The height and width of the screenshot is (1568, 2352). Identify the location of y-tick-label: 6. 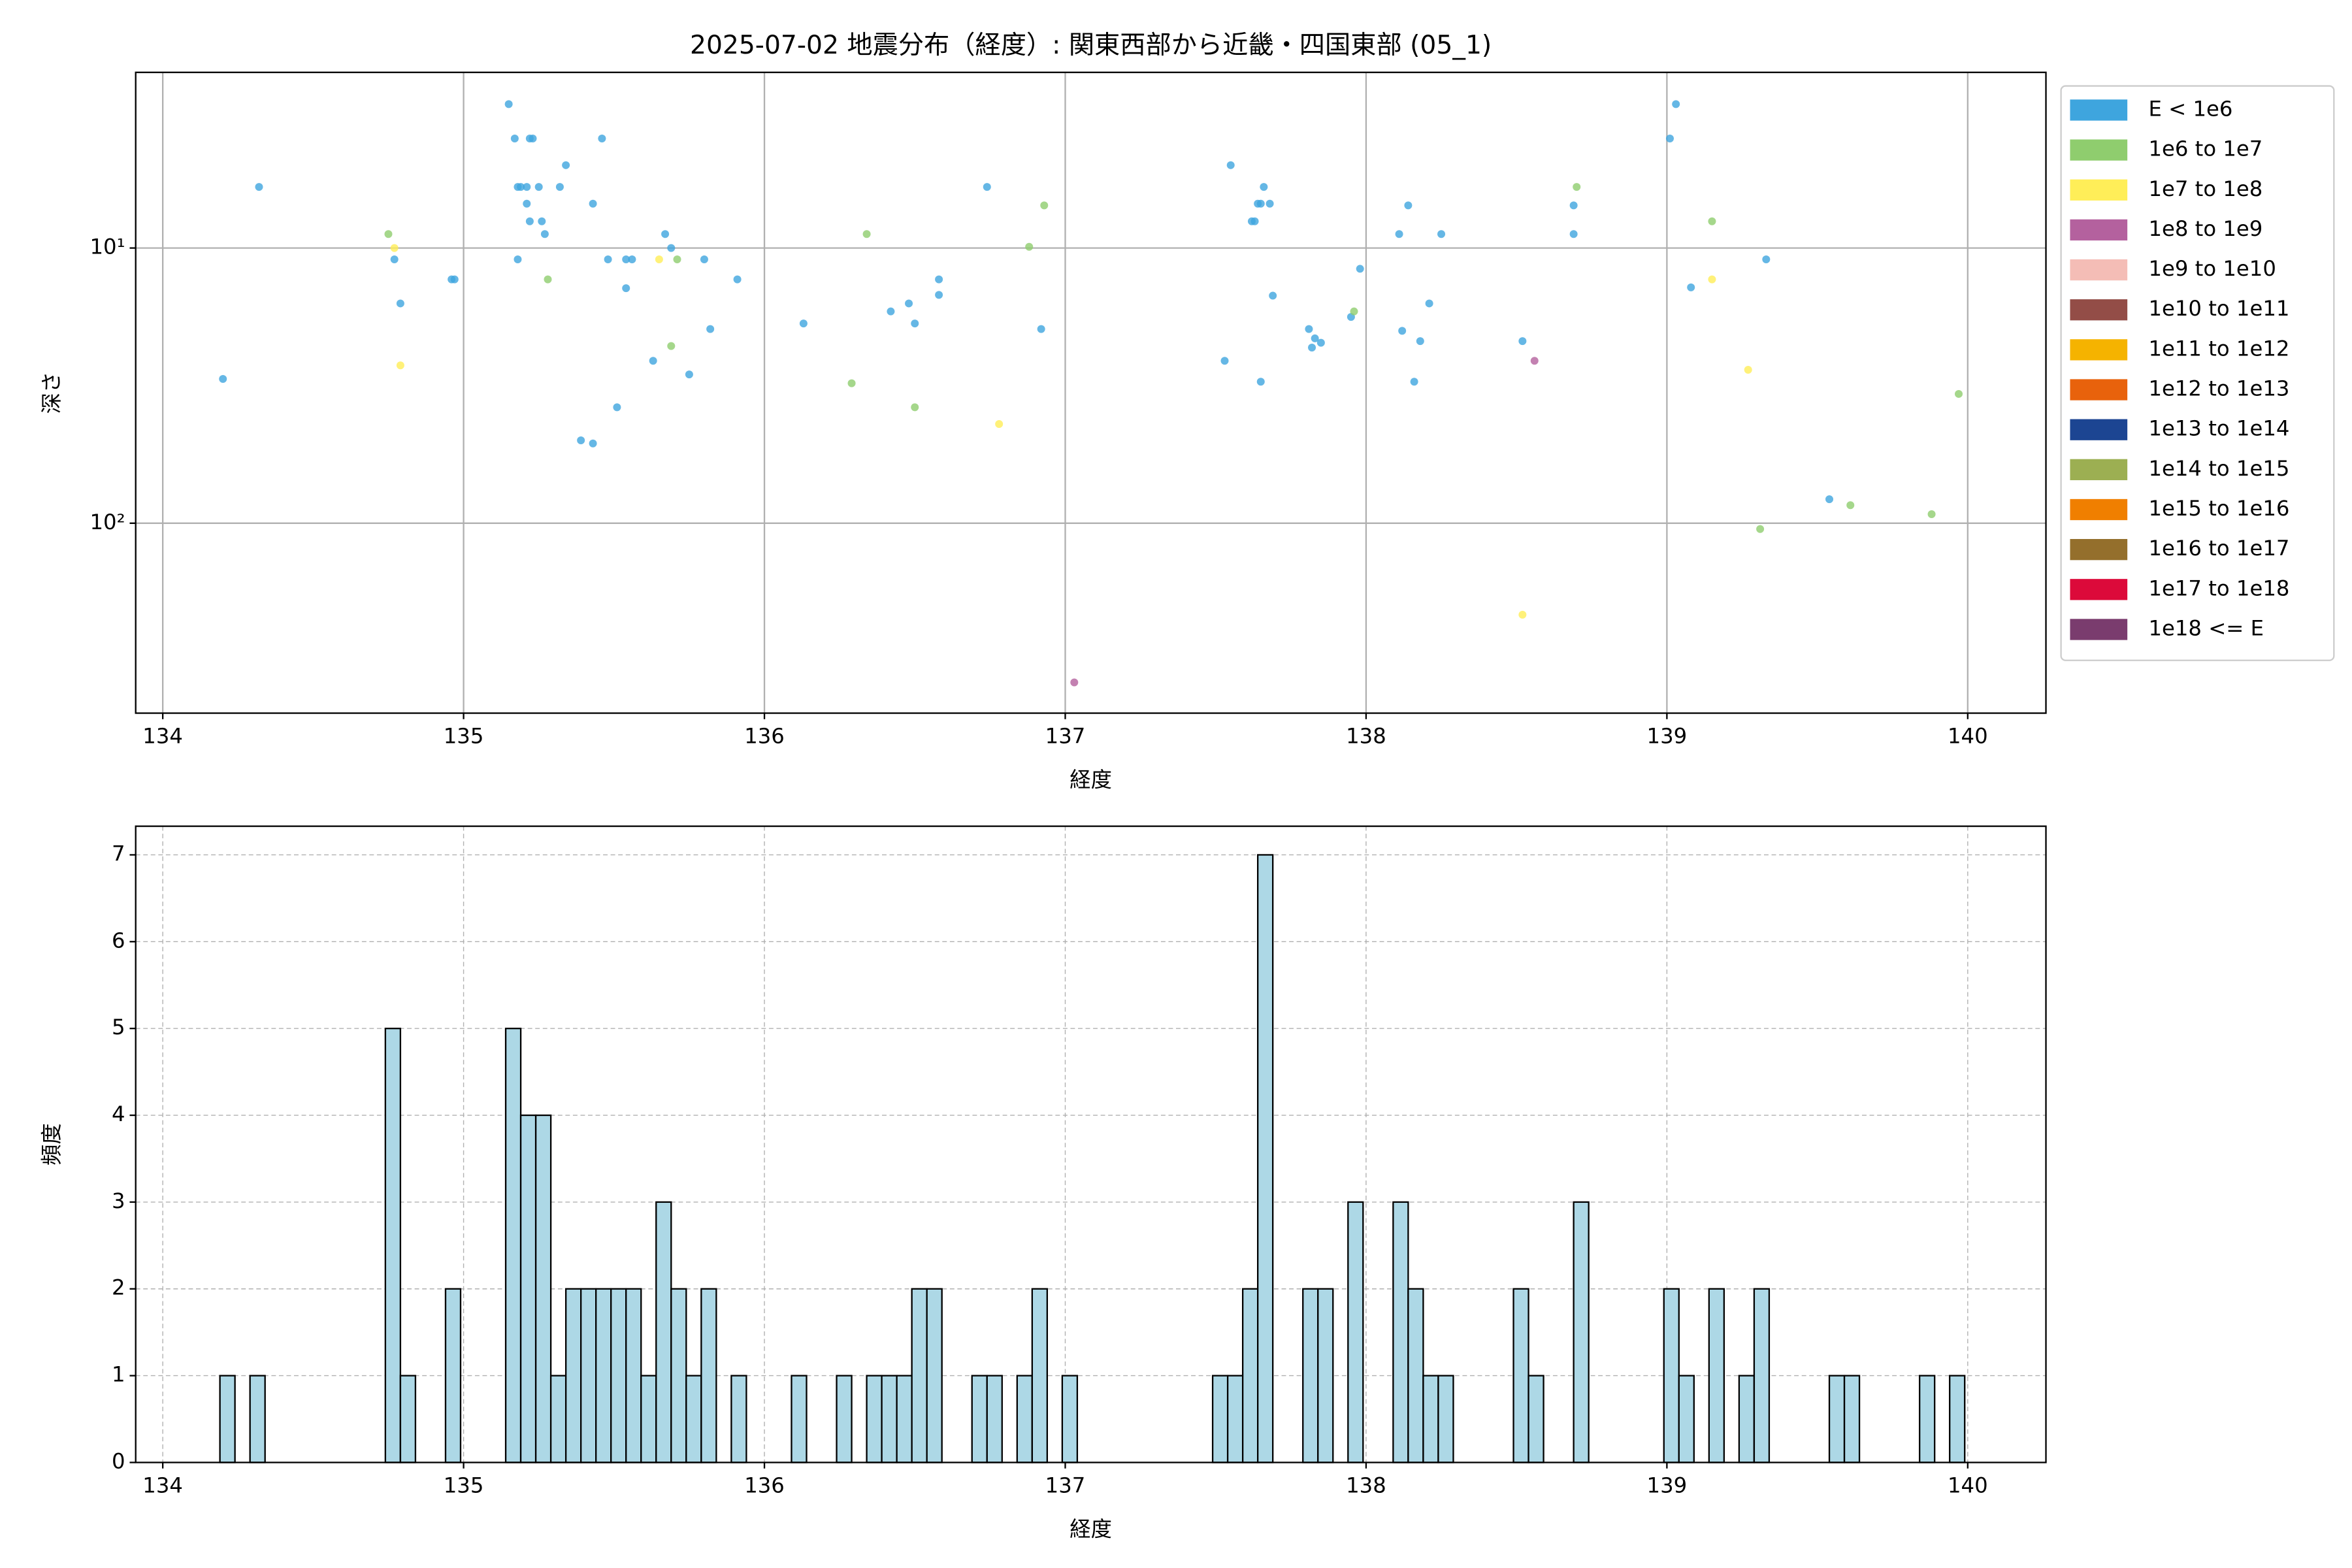
(118, 940).